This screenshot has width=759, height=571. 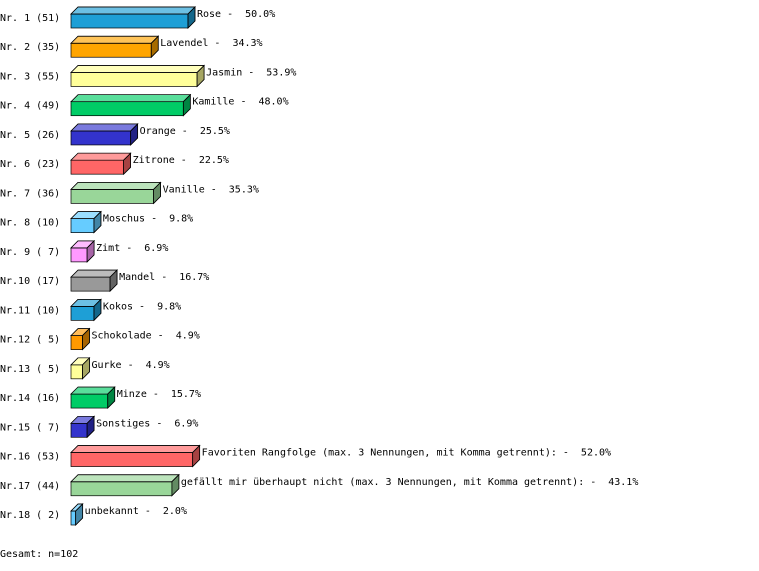 I want to click on footer: Gesamt: n=102, so click(x=39, y=554).